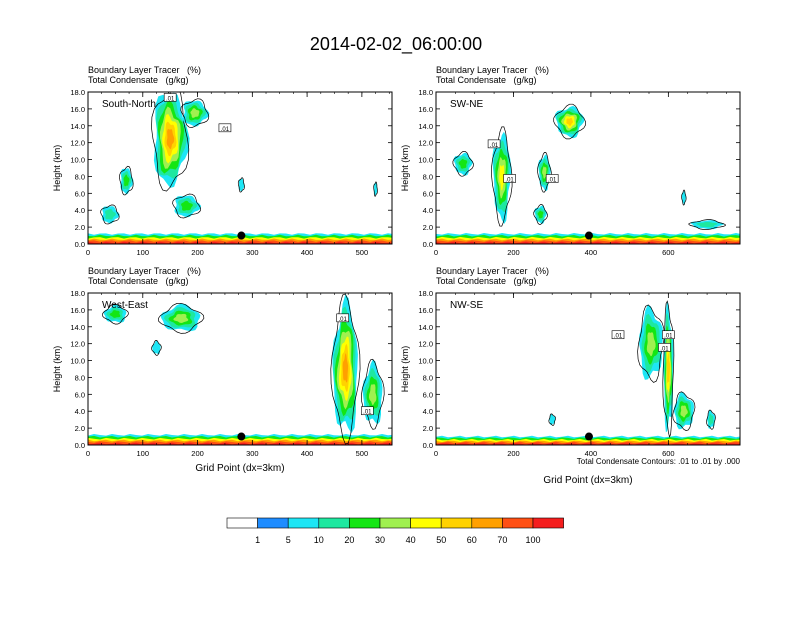 The width and height of the screenshot is (792, 617). I want to click on y-tick-label: 8.0, so click(428, 176).